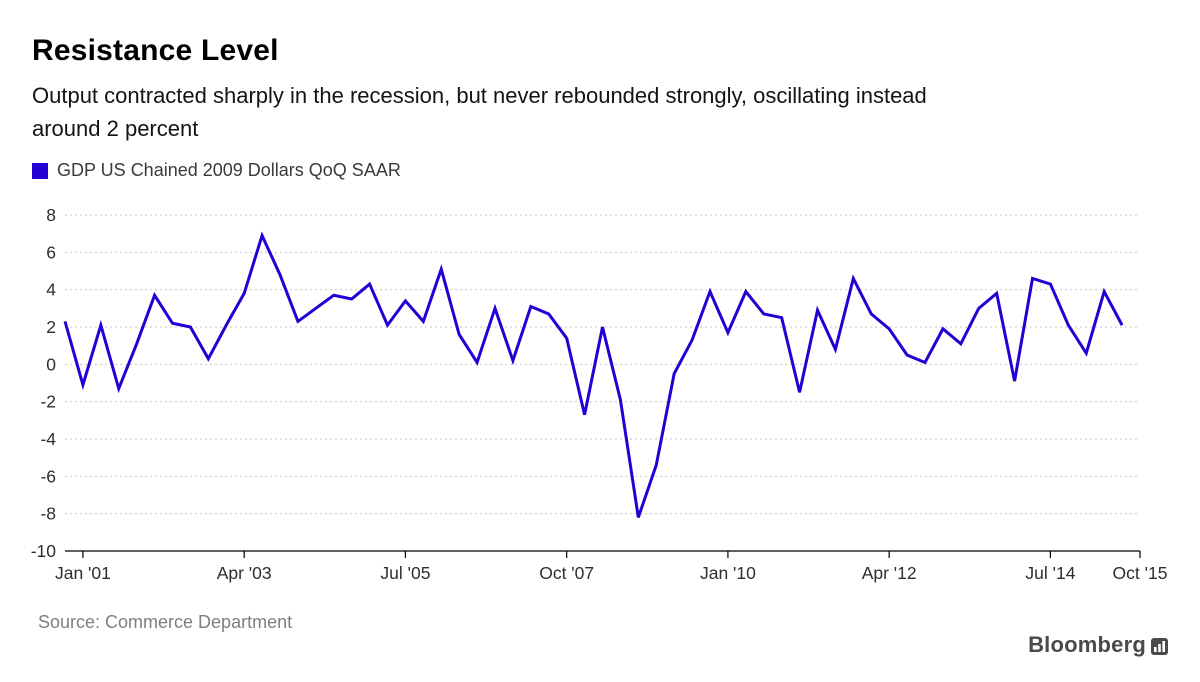 The image size is (1200, 682). Describe the element at coordinates (566, 573) in the screenshot. I see `x-axis-label: Oct '07` at that location.